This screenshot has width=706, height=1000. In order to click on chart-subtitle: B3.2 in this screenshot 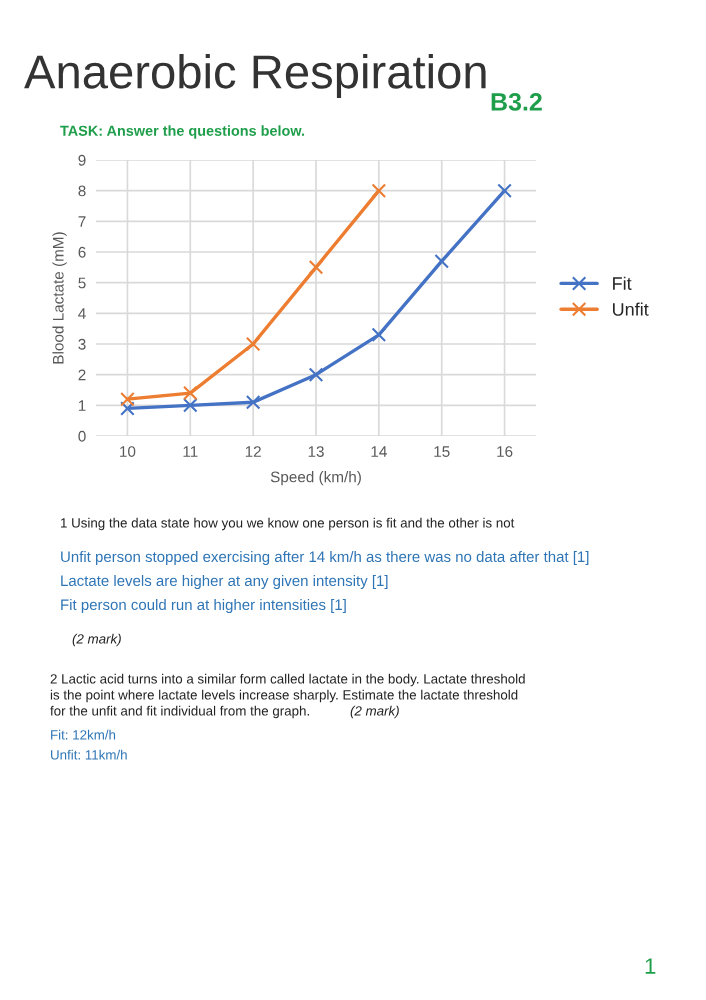, I will do `click(516, 102)`.